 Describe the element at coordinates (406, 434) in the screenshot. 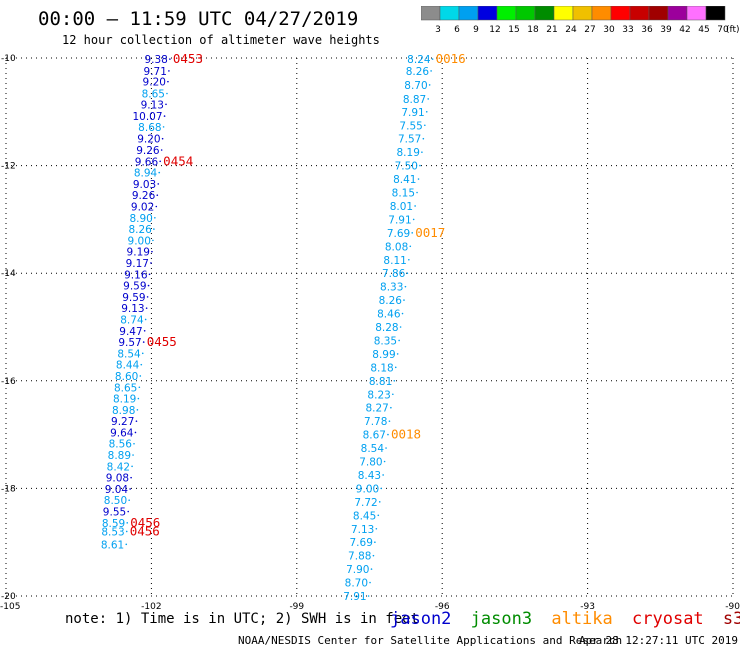

I see `time-label-altika: 0018` at that location.